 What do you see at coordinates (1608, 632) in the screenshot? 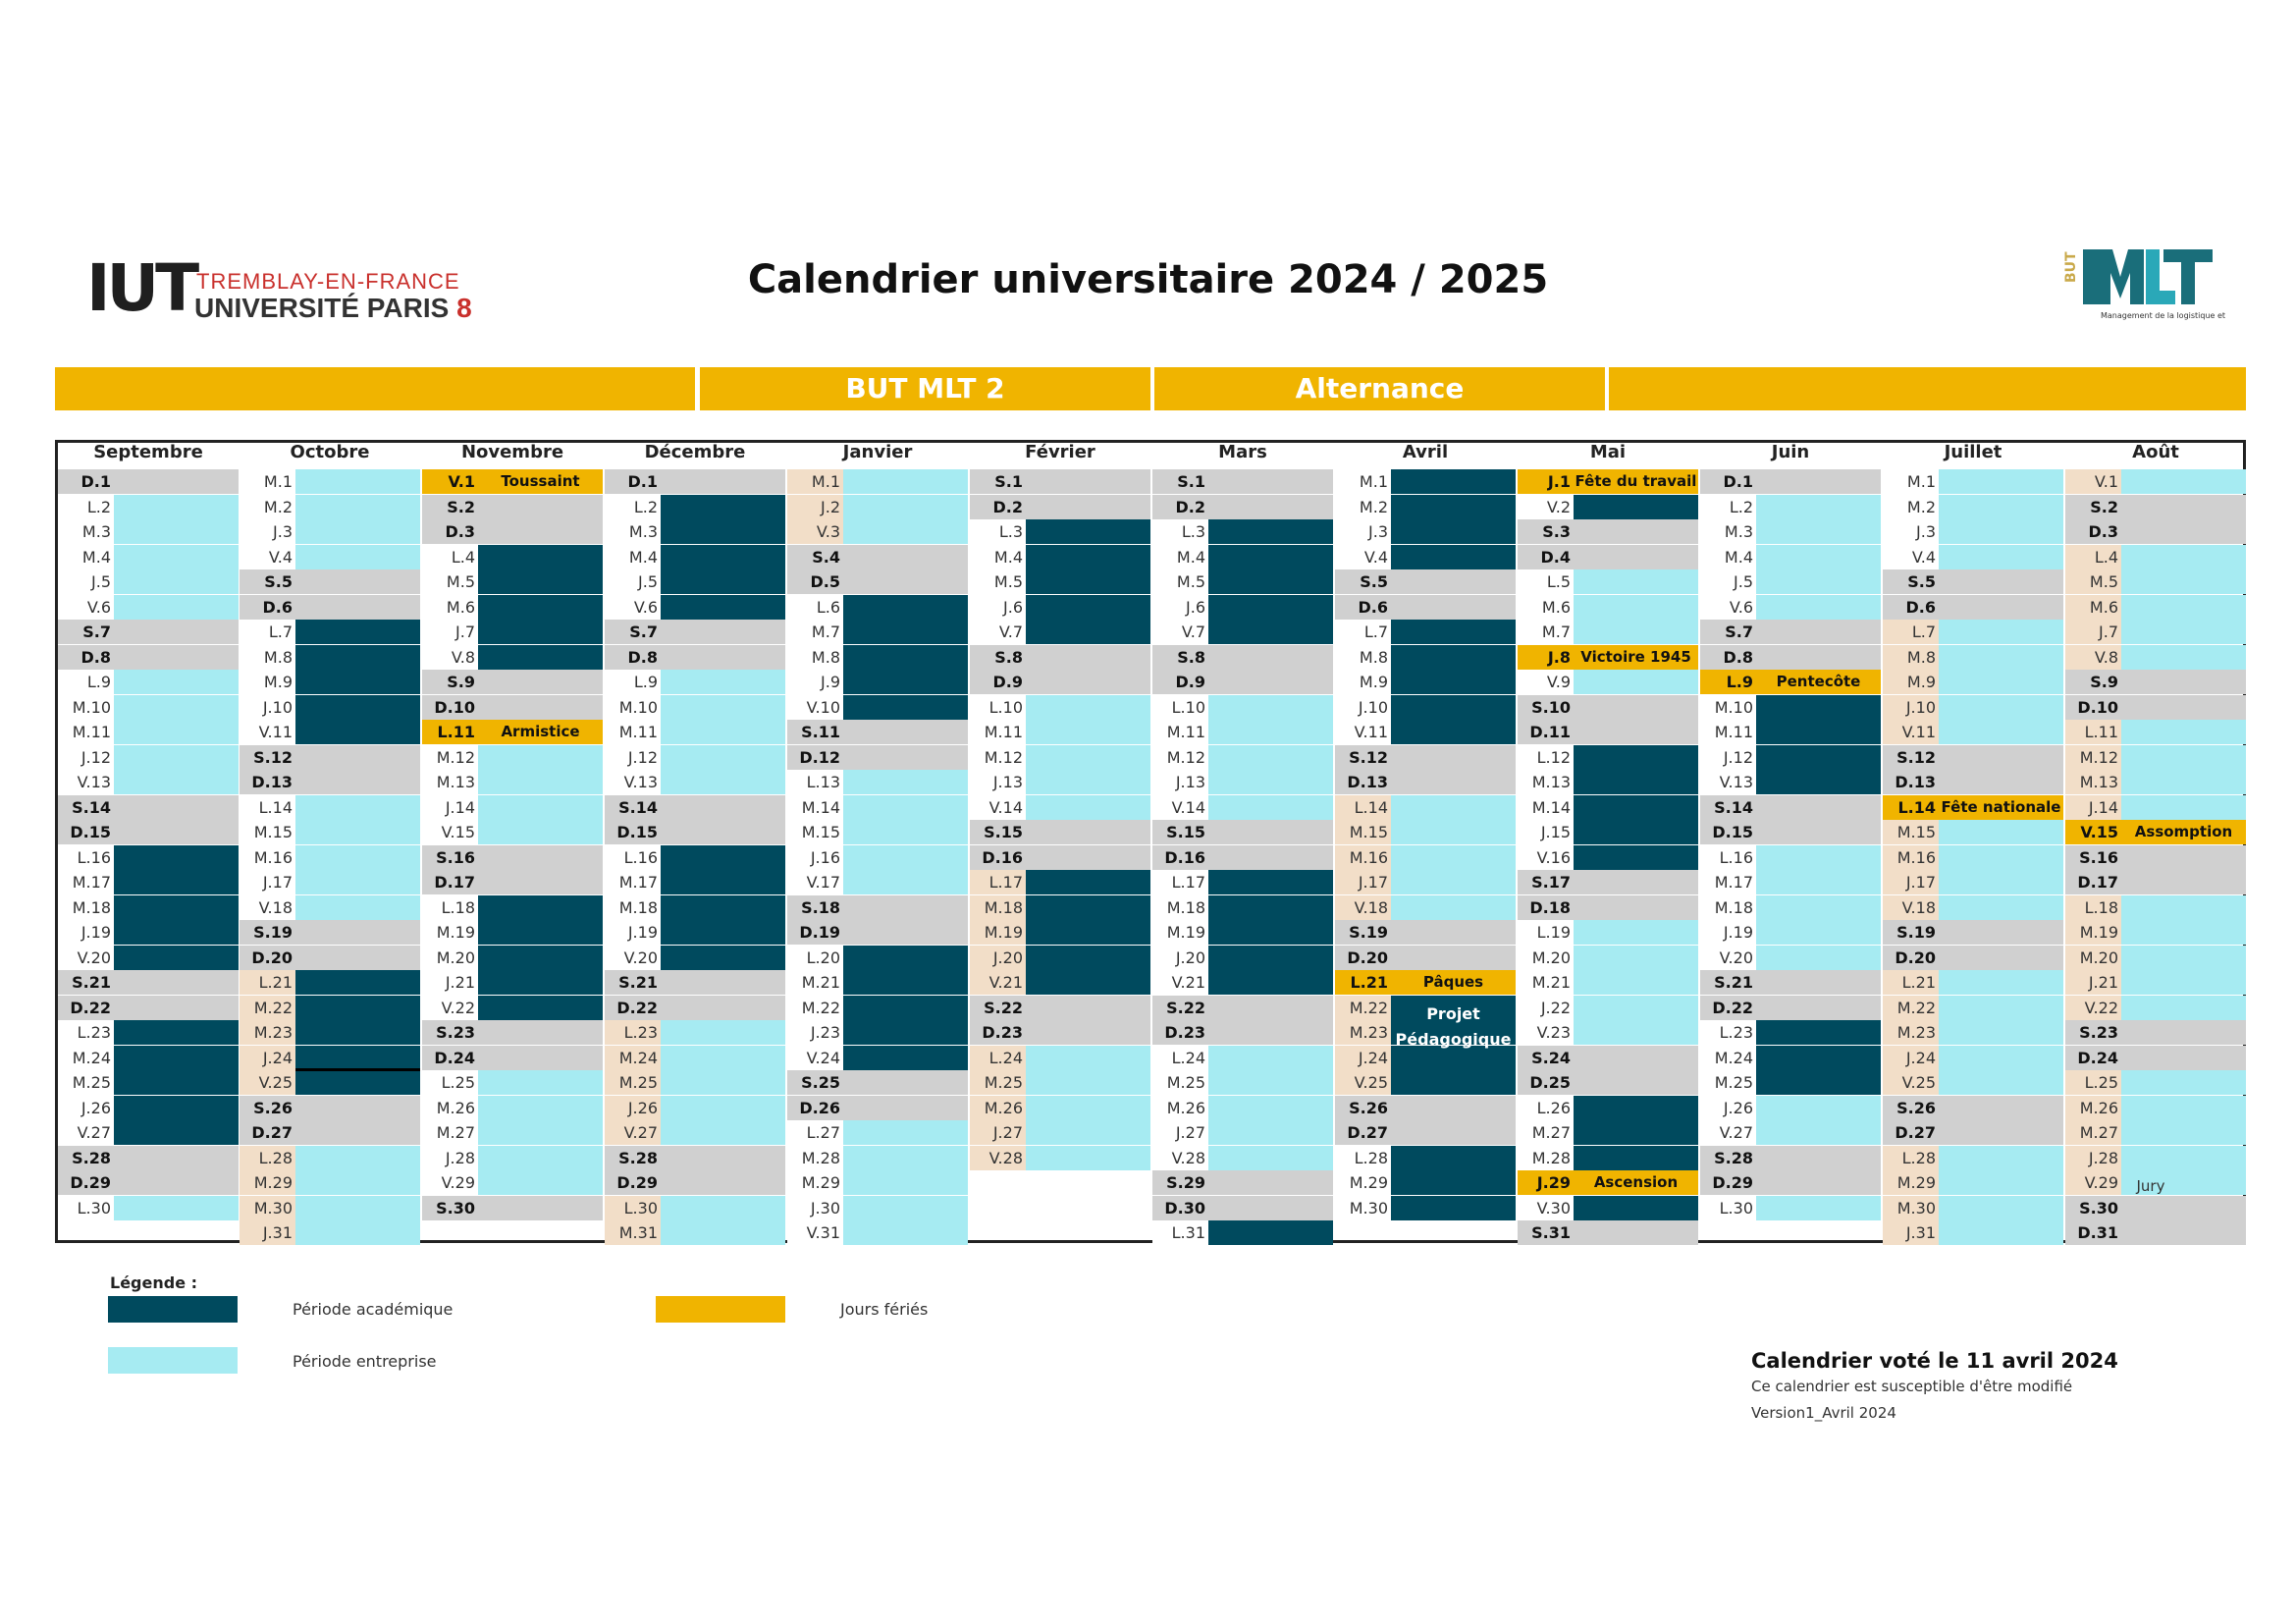
I see `day-cell: M.7` at bounding box center [1608, 632].